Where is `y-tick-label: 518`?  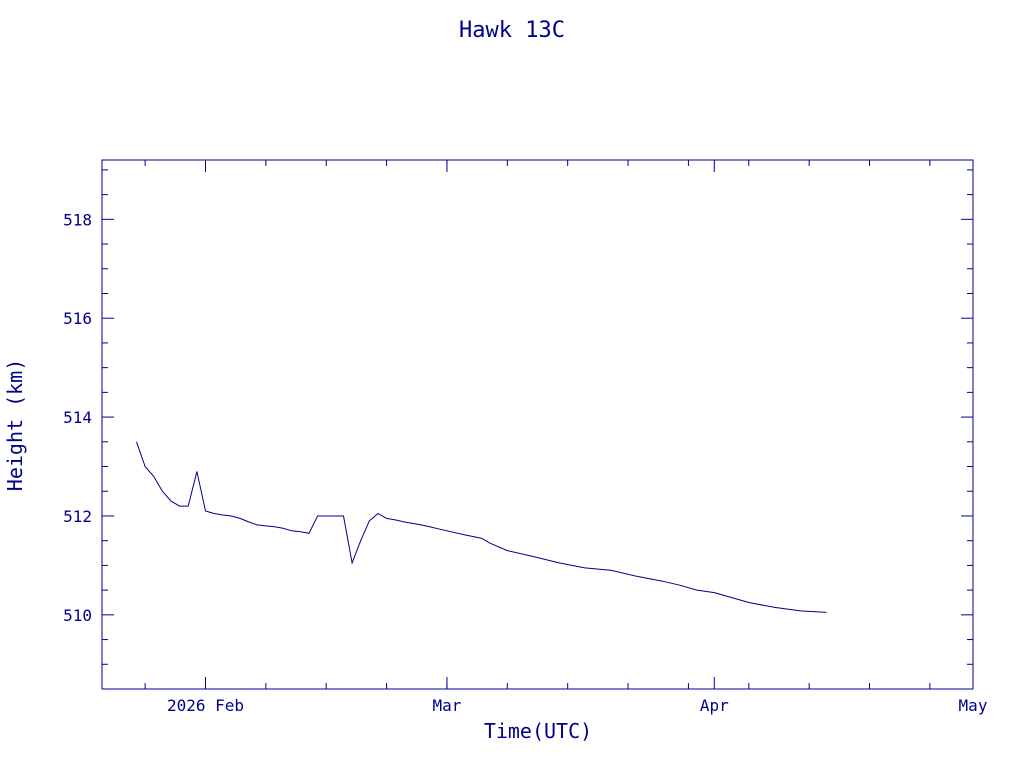 y-tick-label: 518 is located at coordinates (77, 219).